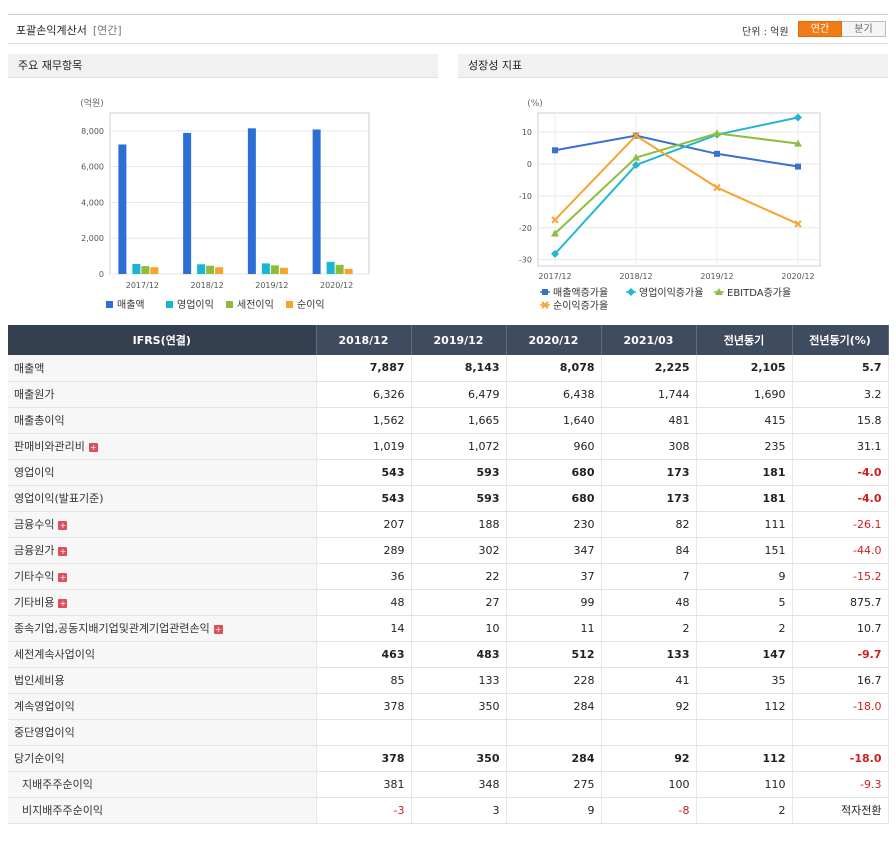 This screenshot has height=851, width=896. I want to click on y-tick-label: 0, so click(529, 164).